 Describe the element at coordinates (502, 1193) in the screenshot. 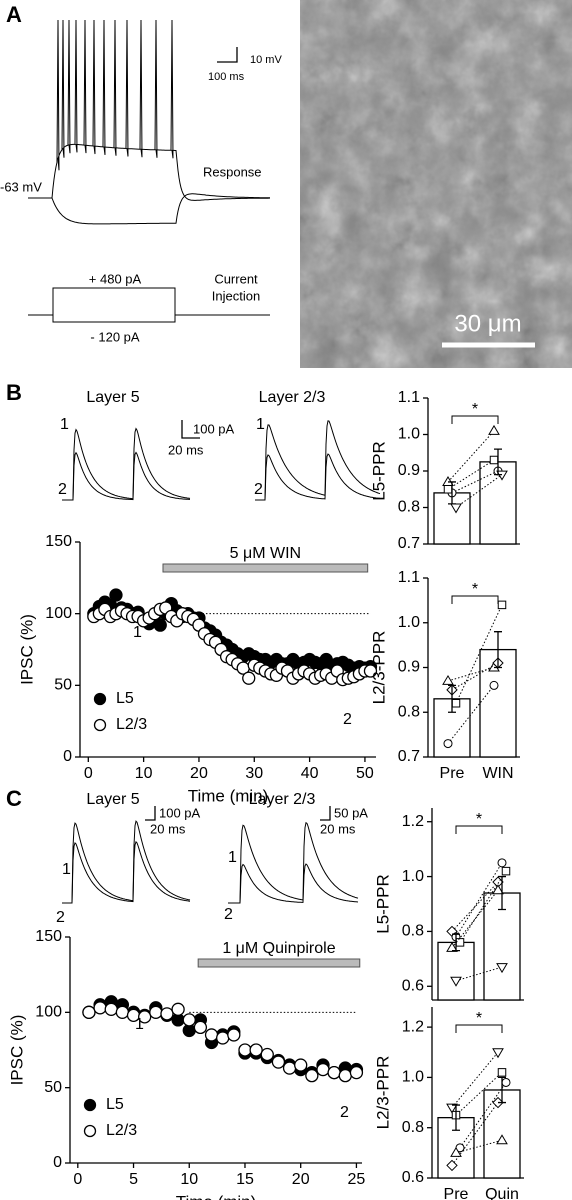

I see `x-tick-label: Quin` at that location.